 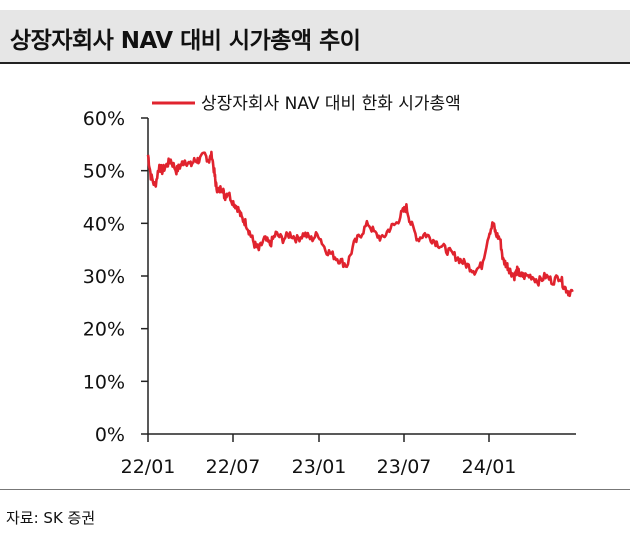 What do you see at coordinates (331, 104) in the screenshot?
I see `legend-label: 상장자회사 NAV 대비 한화 시가총액` at bounding box center [331, 104].